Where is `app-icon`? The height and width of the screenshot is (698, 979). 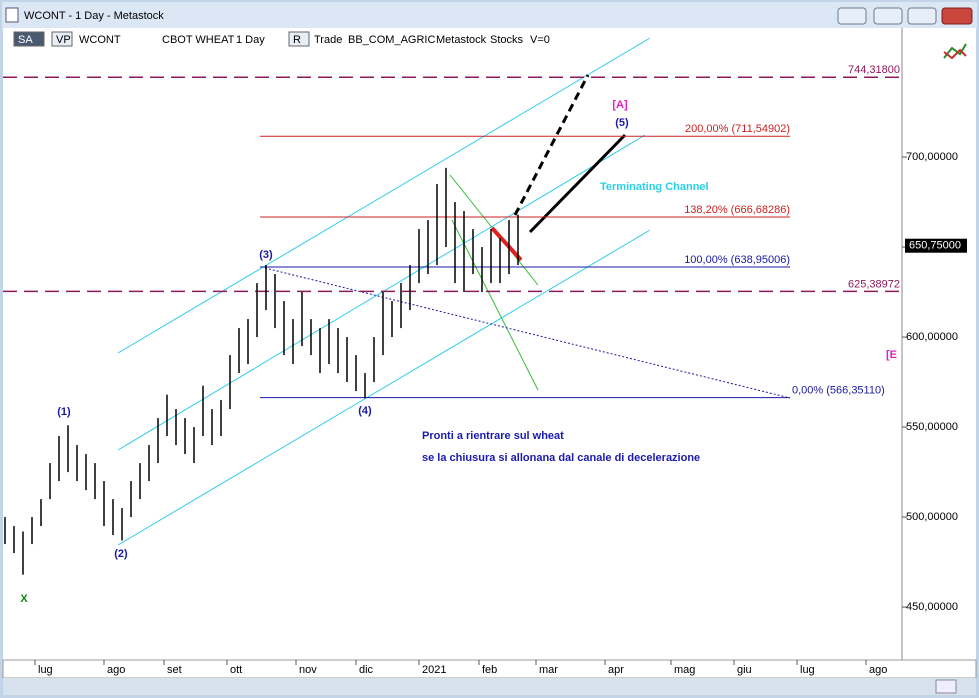
app-icon is located at coordinates (12, 15).